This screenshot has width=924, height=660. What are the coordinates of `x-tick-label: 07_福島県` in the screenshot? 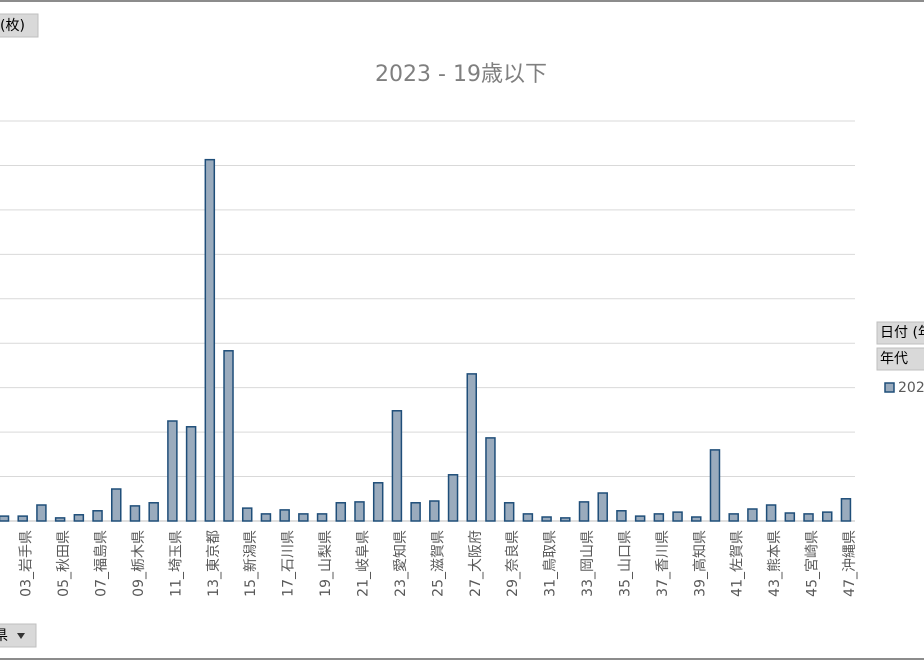 It's located at (102, 563).